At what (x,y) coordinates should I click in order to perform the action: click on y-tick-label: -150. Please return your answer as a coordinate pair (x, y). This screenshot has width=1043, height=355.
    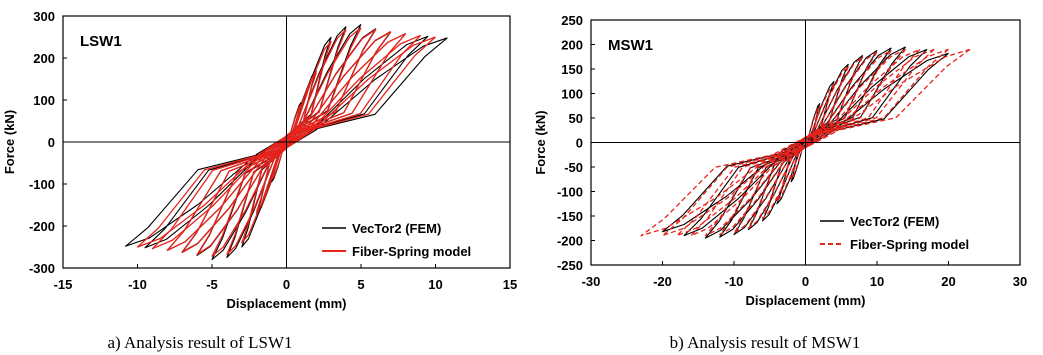
    Looking at the image, I should click on (570, 216).